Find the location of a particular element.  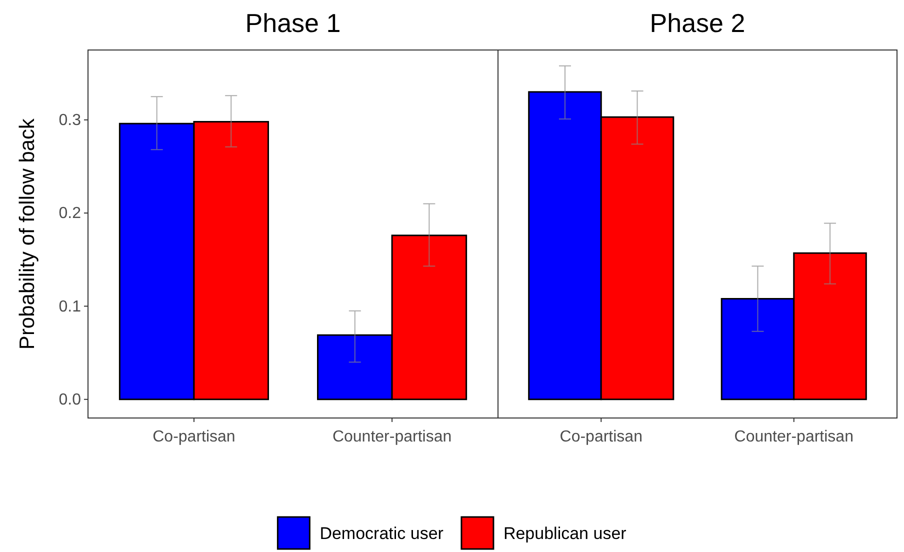

chart-title: Phase 1 is located at coordinates (293, 23).